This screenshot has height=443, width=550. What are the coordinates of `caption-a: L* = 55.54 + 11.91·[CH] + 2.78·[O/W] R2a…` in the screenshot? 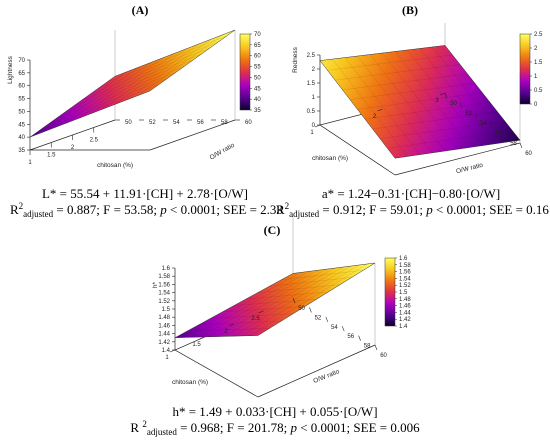 It's located at (146, 202).